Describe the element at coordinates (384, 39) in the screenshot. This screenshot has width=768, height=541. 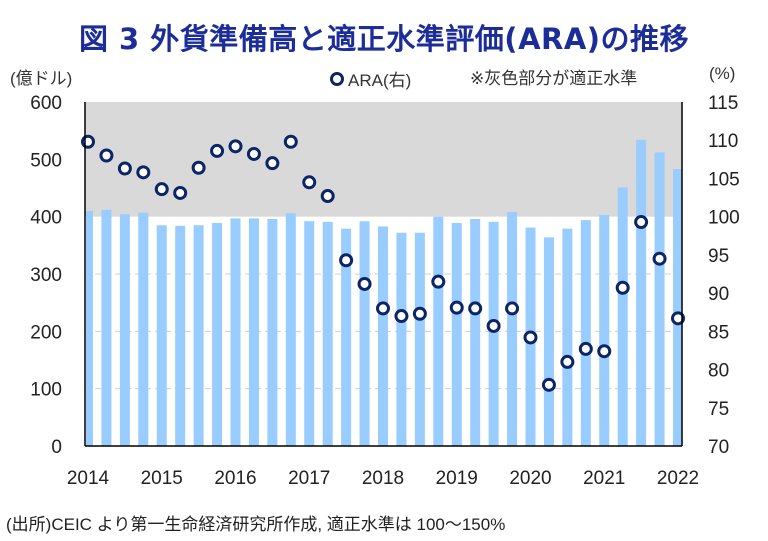
I see `chart-title: 図 3 外貨準備高と適正水準評価(ARA)の推移` at that location.